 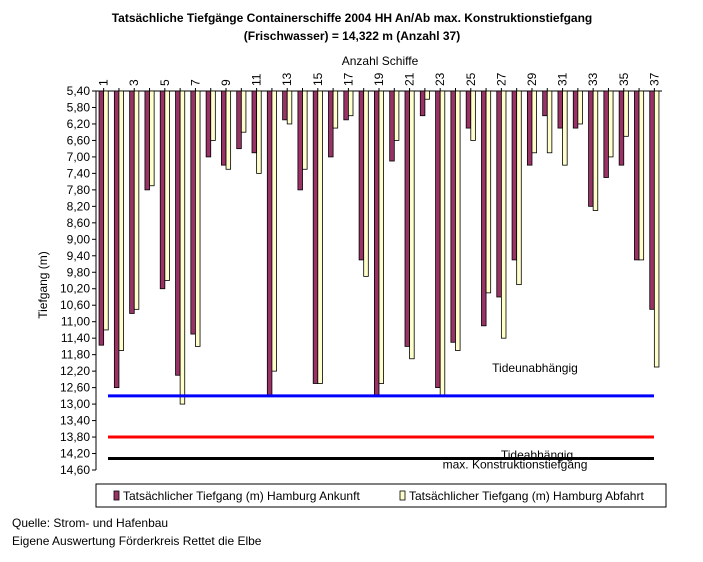 What do you see at coordinates (75, 338) in the screenshot?
I see `y-tick-label: 11,40` at bounding box center [75, 338].